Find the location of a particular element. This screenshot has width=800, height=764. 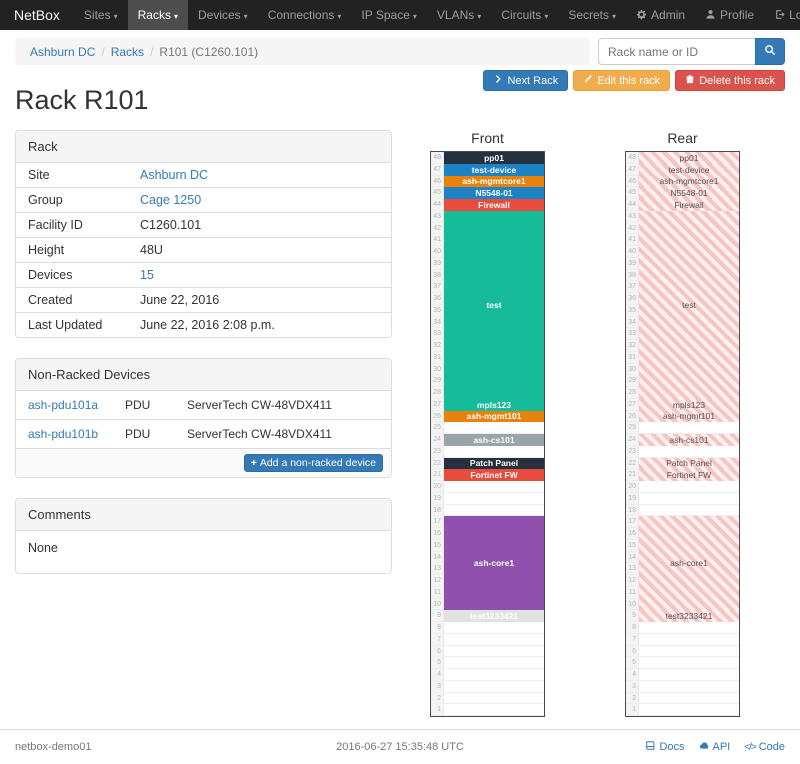

add-non-racked-device-button: + Add a non-racked device is located at coordinates (313, 463).